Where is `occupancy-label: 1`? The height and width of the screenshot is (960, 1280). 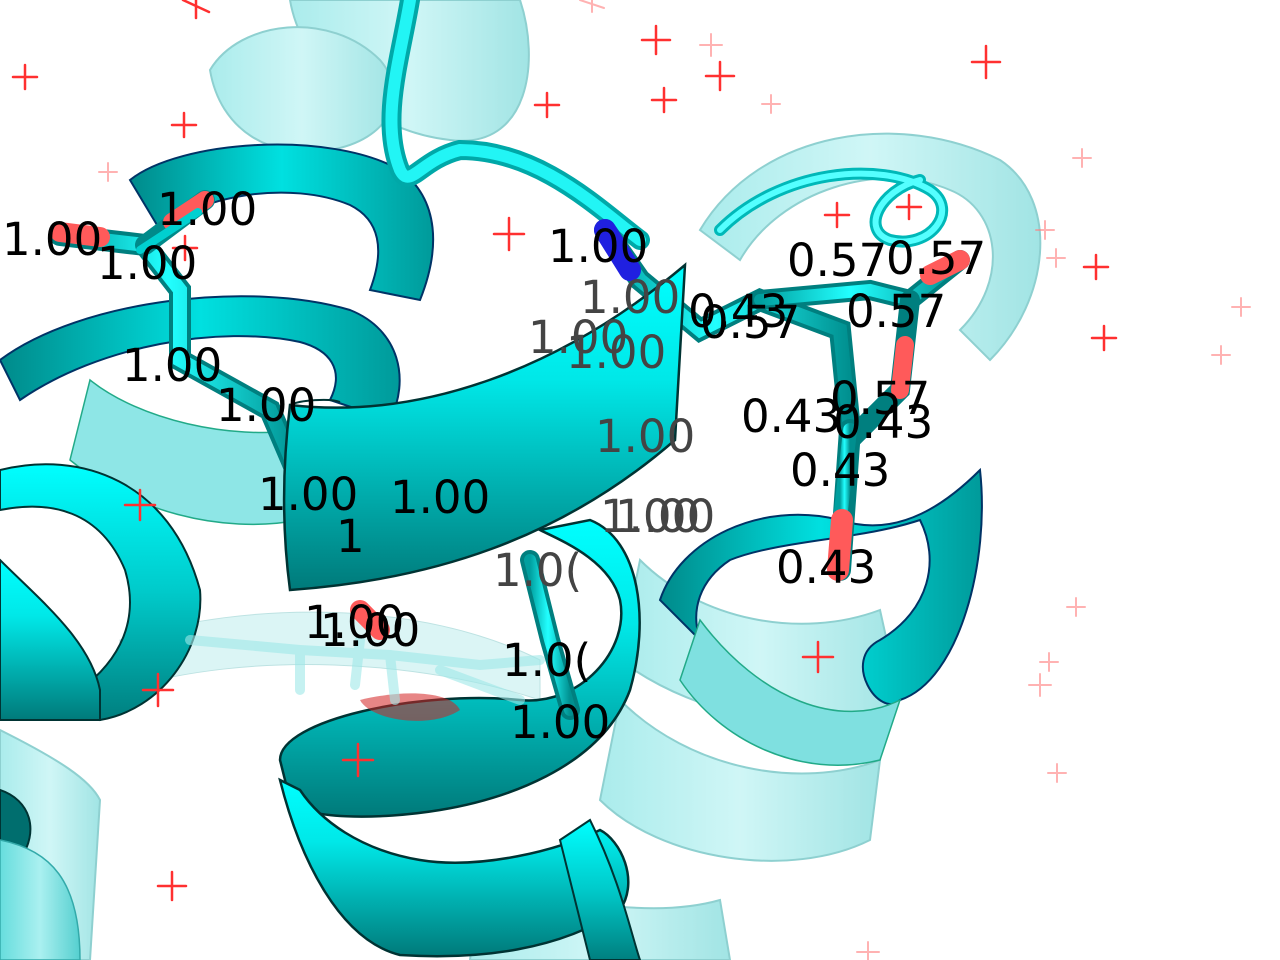
occupancy-label: 1 is located at coordinates (350, 536).